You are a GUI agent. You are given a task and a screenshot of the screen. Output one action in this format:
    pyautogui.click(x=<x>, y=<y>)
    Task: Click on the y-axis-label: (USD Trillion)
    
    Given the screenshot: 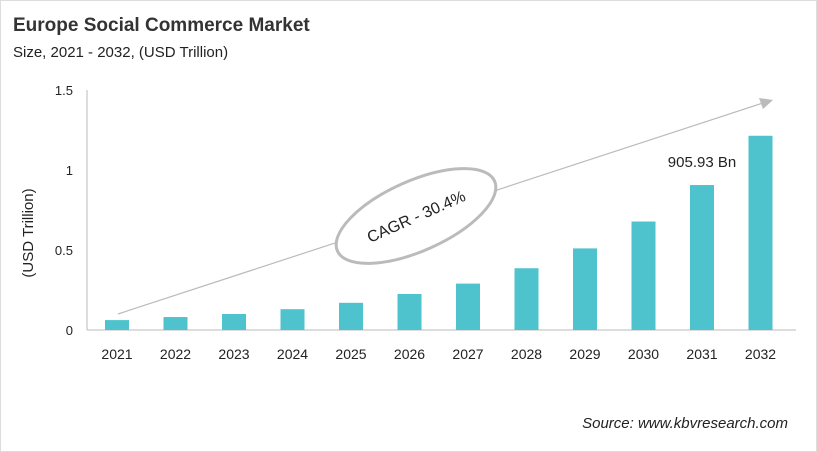 What is the action you would take?
    pyautogui.click(x=28, y=232)
    